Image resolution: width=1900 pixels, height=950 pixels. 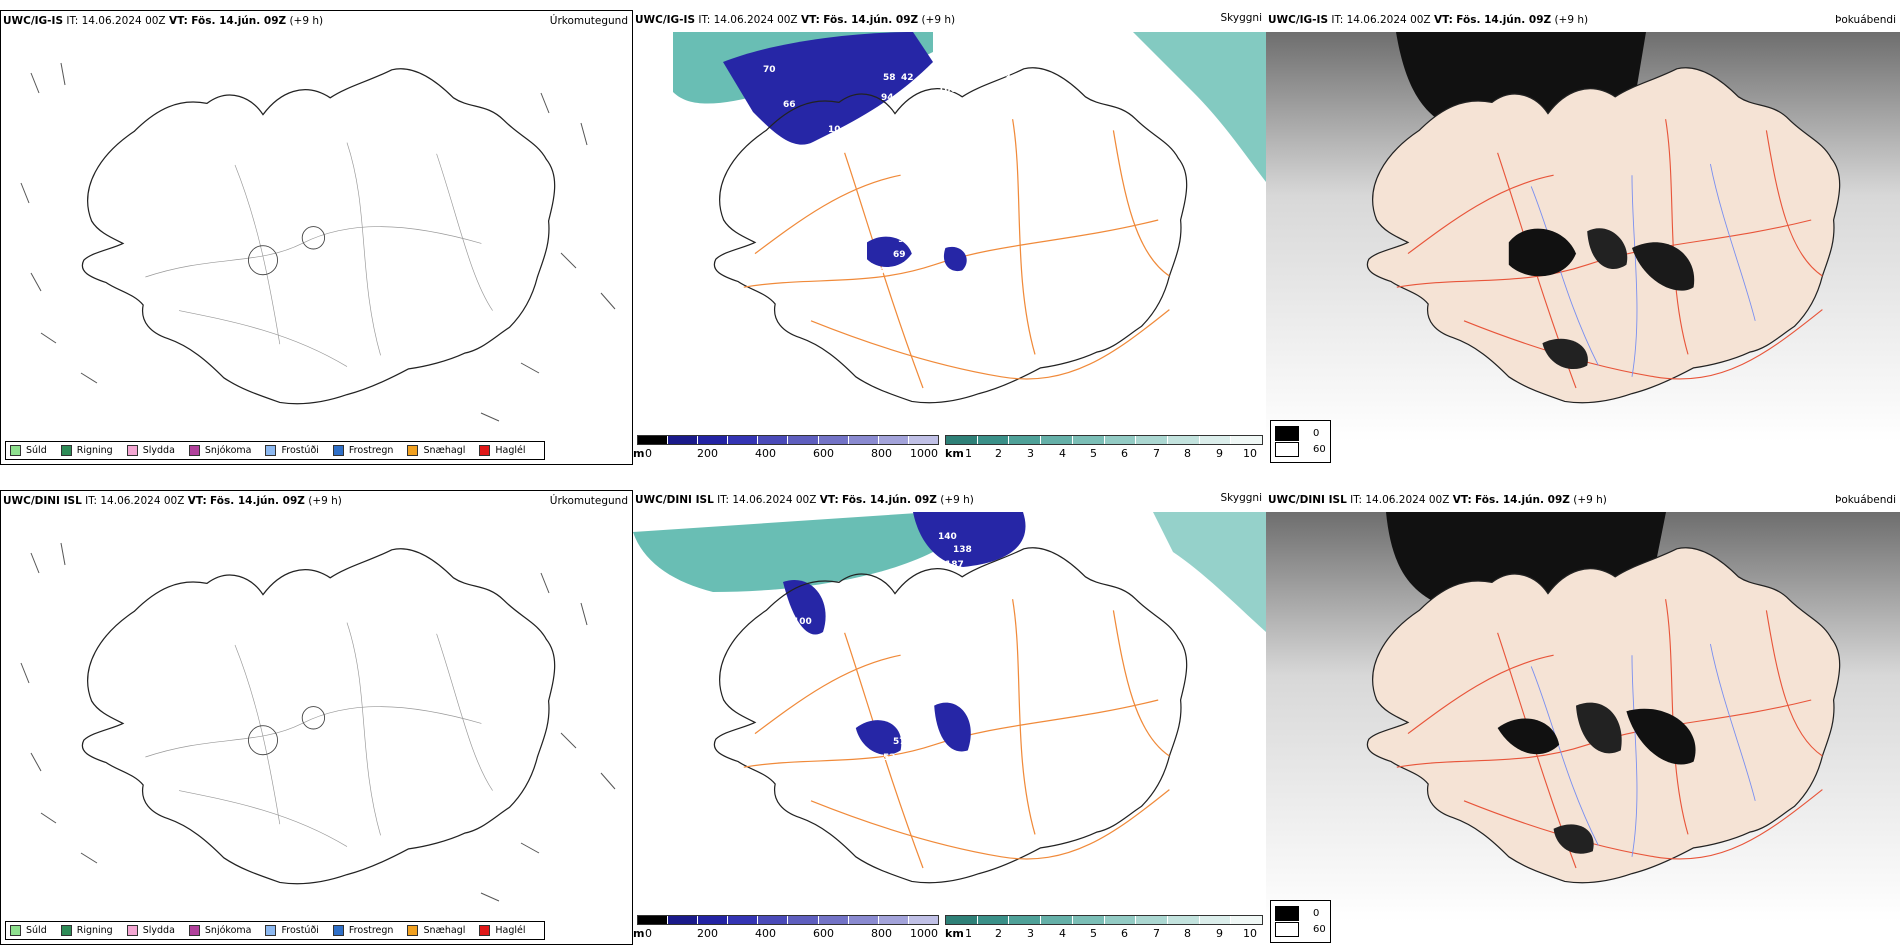 What do you see at coordinates (954, 565) in the screenshot?
I see `svg-text: 187` at bounding box center [954, 565].